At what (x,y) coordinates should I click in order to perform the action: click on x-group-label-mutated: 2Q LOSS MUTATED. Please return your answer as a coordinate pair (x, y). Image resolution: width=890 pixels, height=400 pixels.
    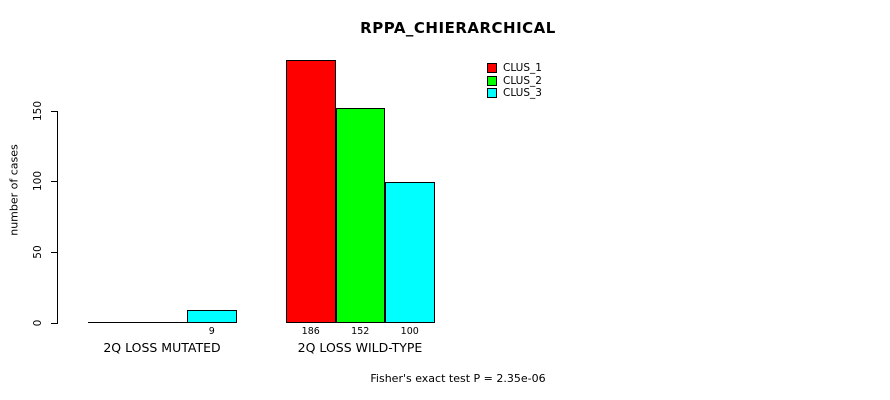
    Looking at the image, I should click on (162, 347).